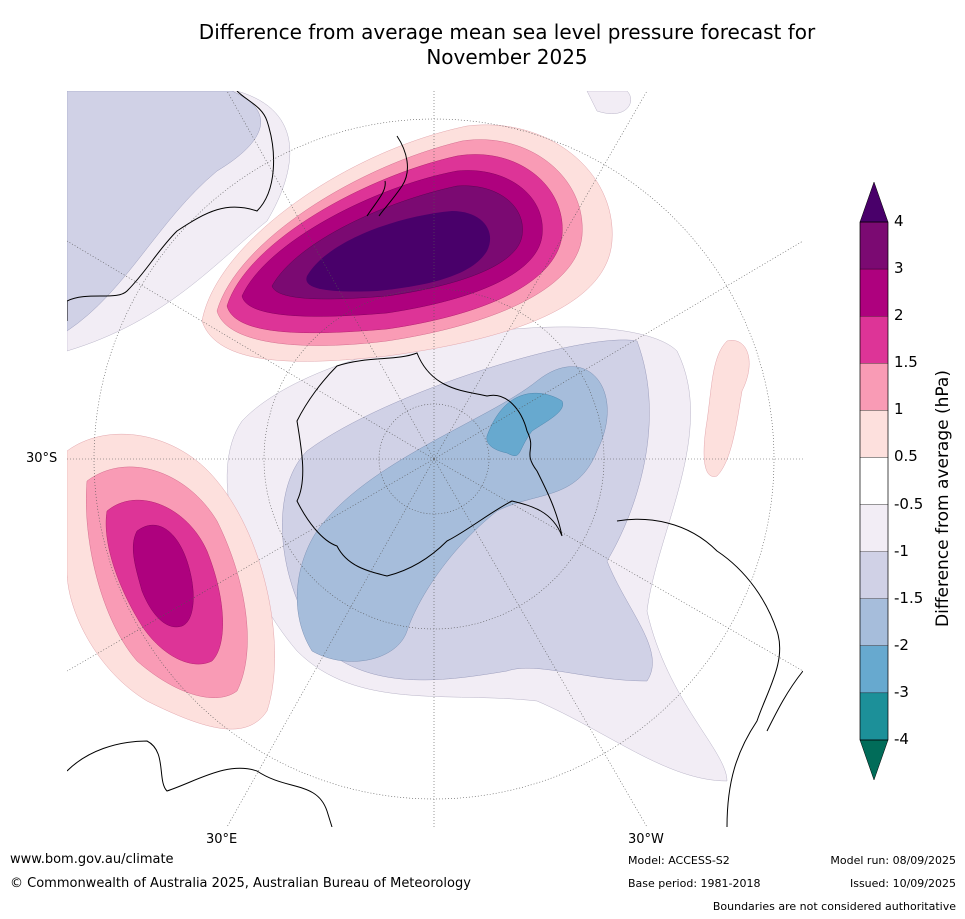 The width and height of the screenshot is (965, 919). Describe the element at coordinates (906, 456) in the screenshot. I see `colorbar-tick-label: 0.5` at that location.